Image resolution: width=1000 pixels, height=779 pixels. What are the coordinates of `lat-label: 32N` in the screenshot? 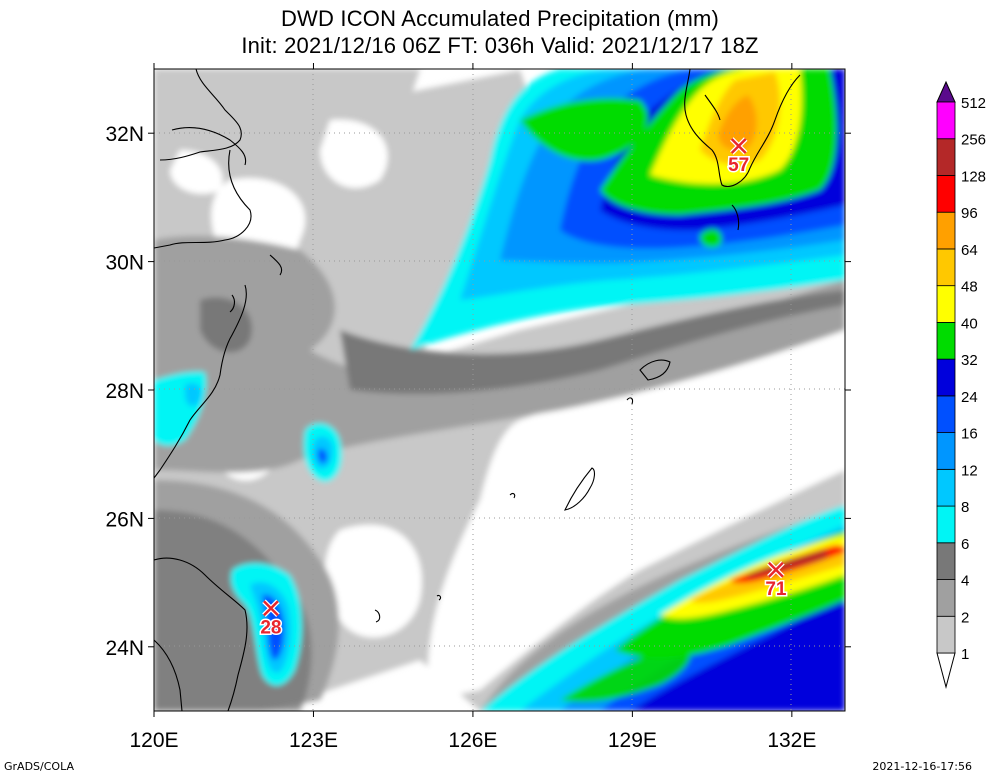 It's located at (124, 134).